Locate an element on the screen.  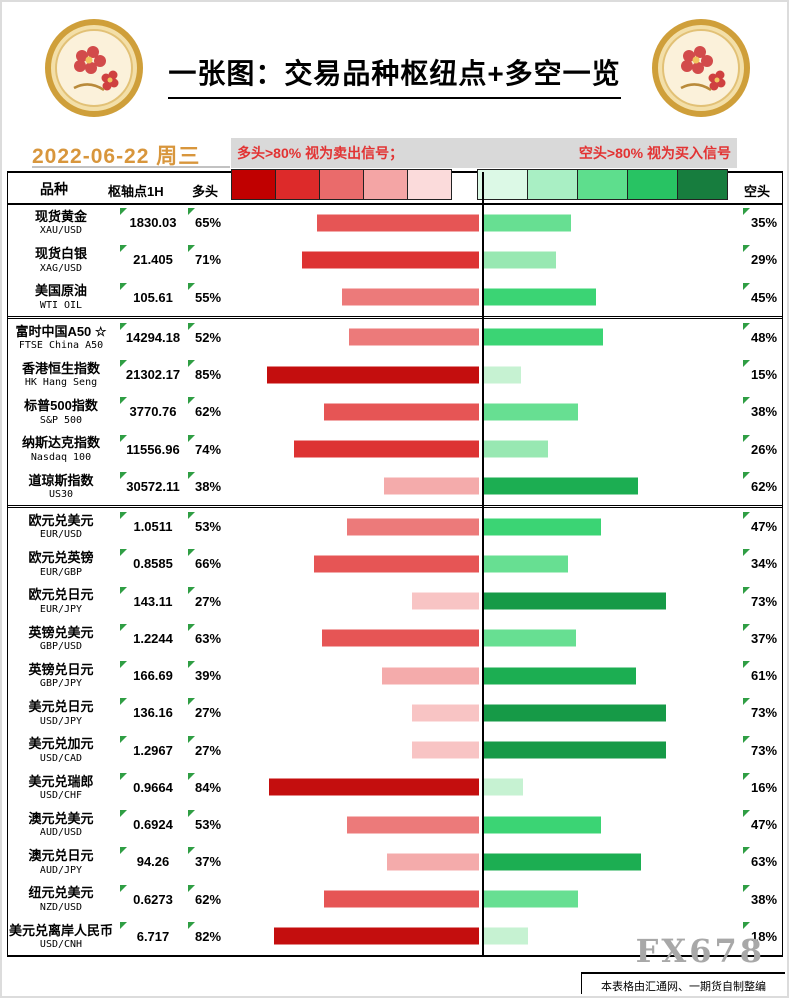
column-header-pivot: 枢轴点1H is located at coordinates (136, 191).